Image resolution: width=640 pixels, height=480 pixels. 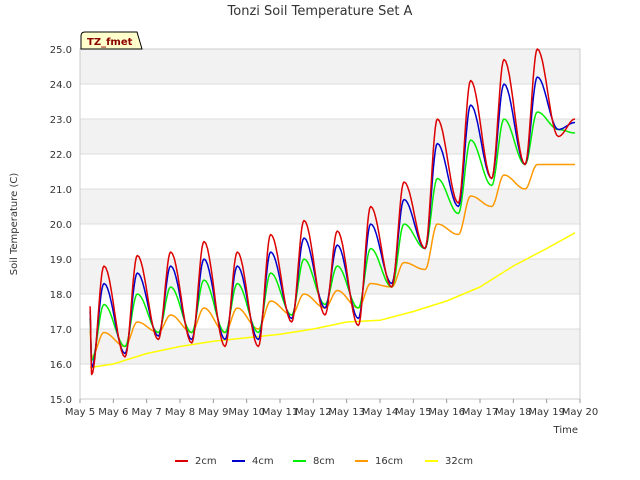 I want to click on legend-label-2cm: 2cm, so click(x=206, y=461).